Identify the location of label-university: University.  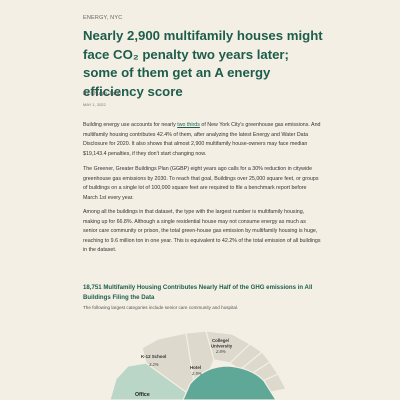
(222, 346).